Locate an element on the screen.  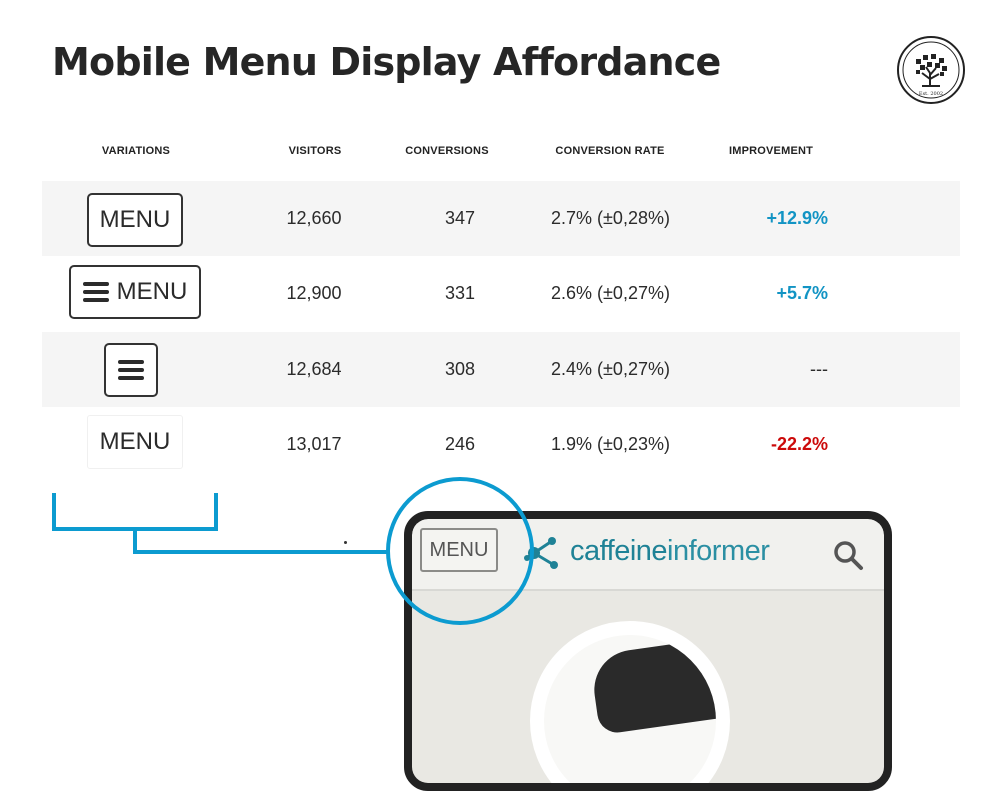
bracket-stem is located at coordinates (135, 540).